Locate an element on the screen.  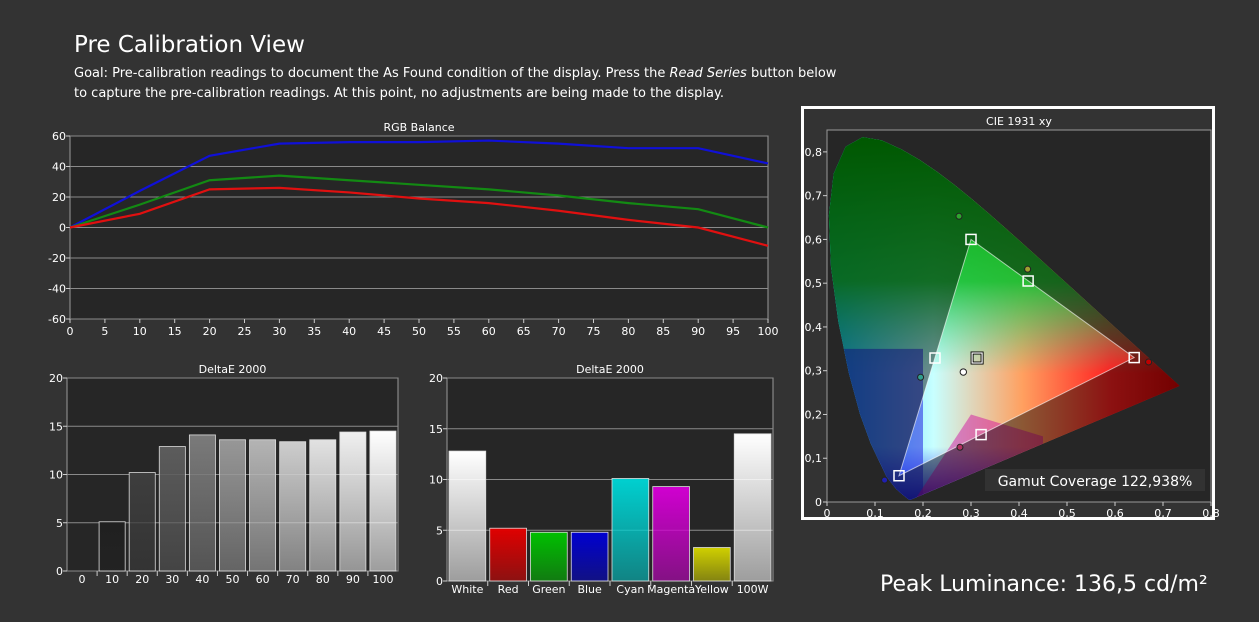
x-tick-label: 50 is located at coordinates (419, 331).